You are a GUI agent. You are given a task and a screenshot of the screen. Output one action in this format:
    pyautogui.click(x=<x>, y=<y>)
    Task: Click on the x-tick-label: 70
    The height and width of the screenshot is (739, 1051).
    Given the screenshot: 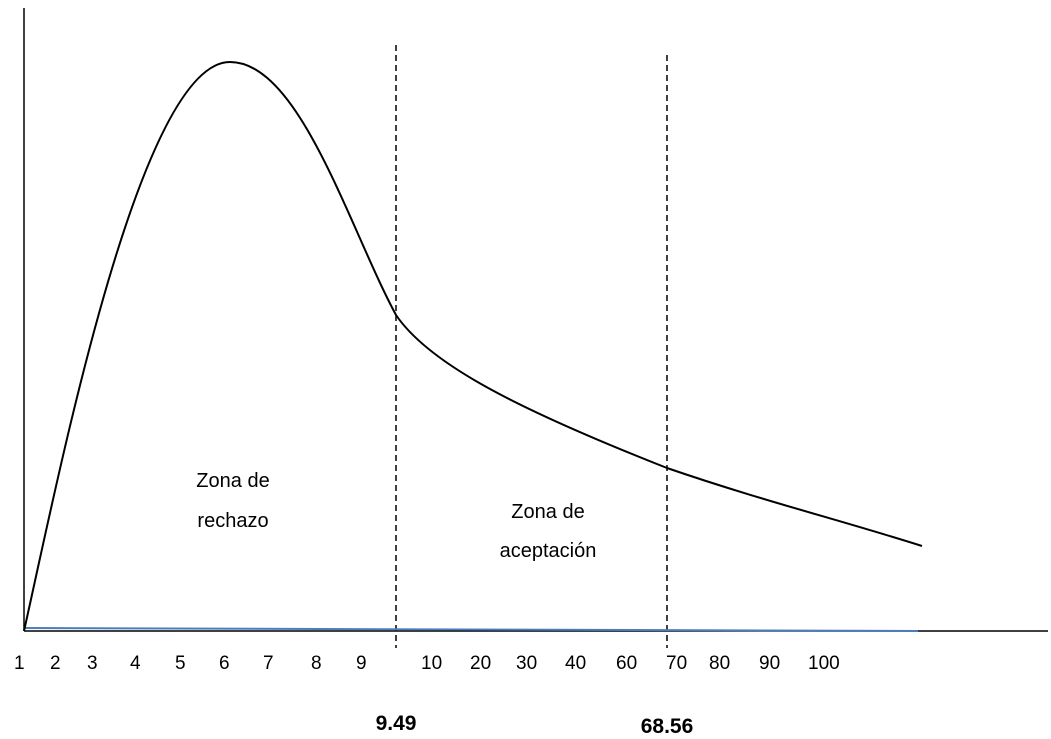 What is the action you would take?
    pyautogui.click(x=676, y=663)
    